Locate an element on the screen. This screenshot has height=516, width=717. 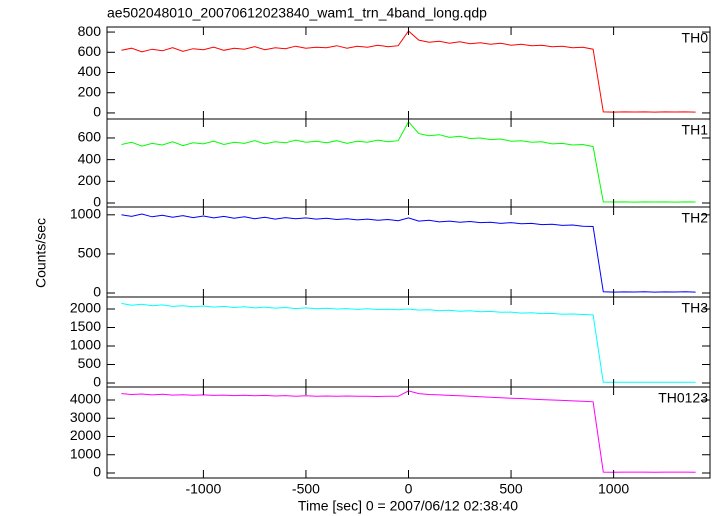
x-axis-label: Time [sec] 0 = 2007/06/12 02:38:40 is located at coordinates (408, 506).